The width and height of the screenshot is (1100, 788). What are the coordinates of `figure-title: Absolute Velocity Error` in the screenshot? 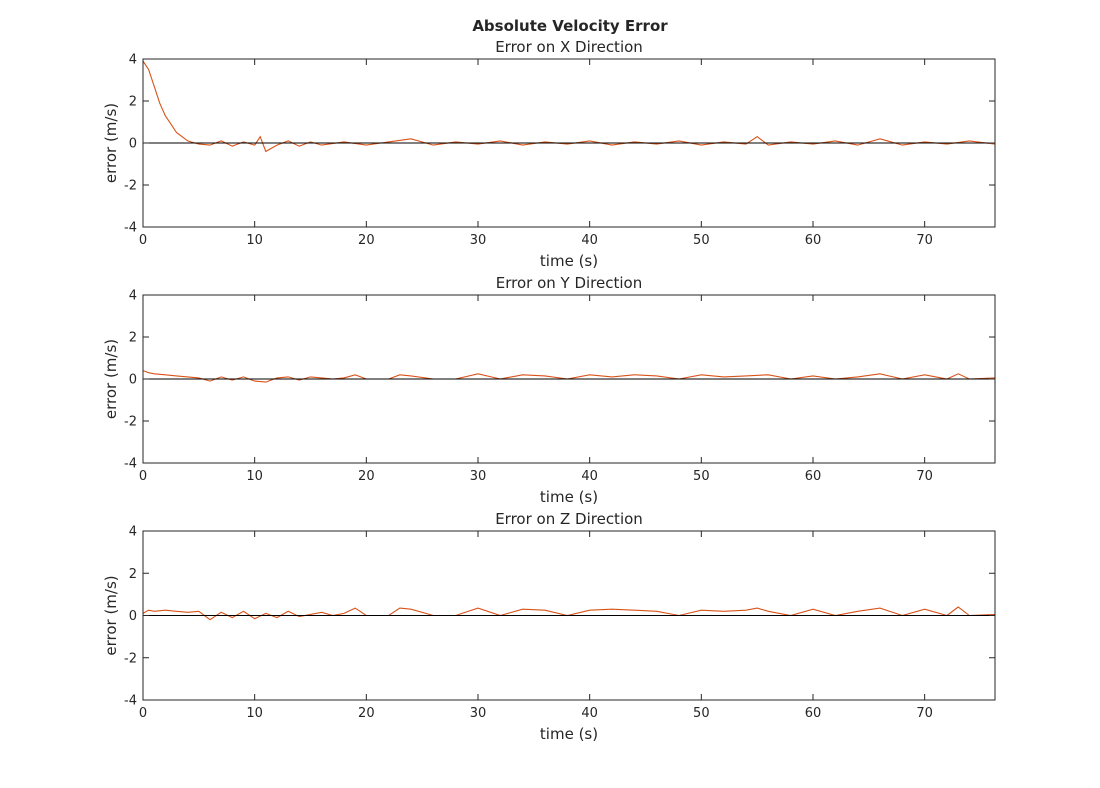 It's located at (570, 26).